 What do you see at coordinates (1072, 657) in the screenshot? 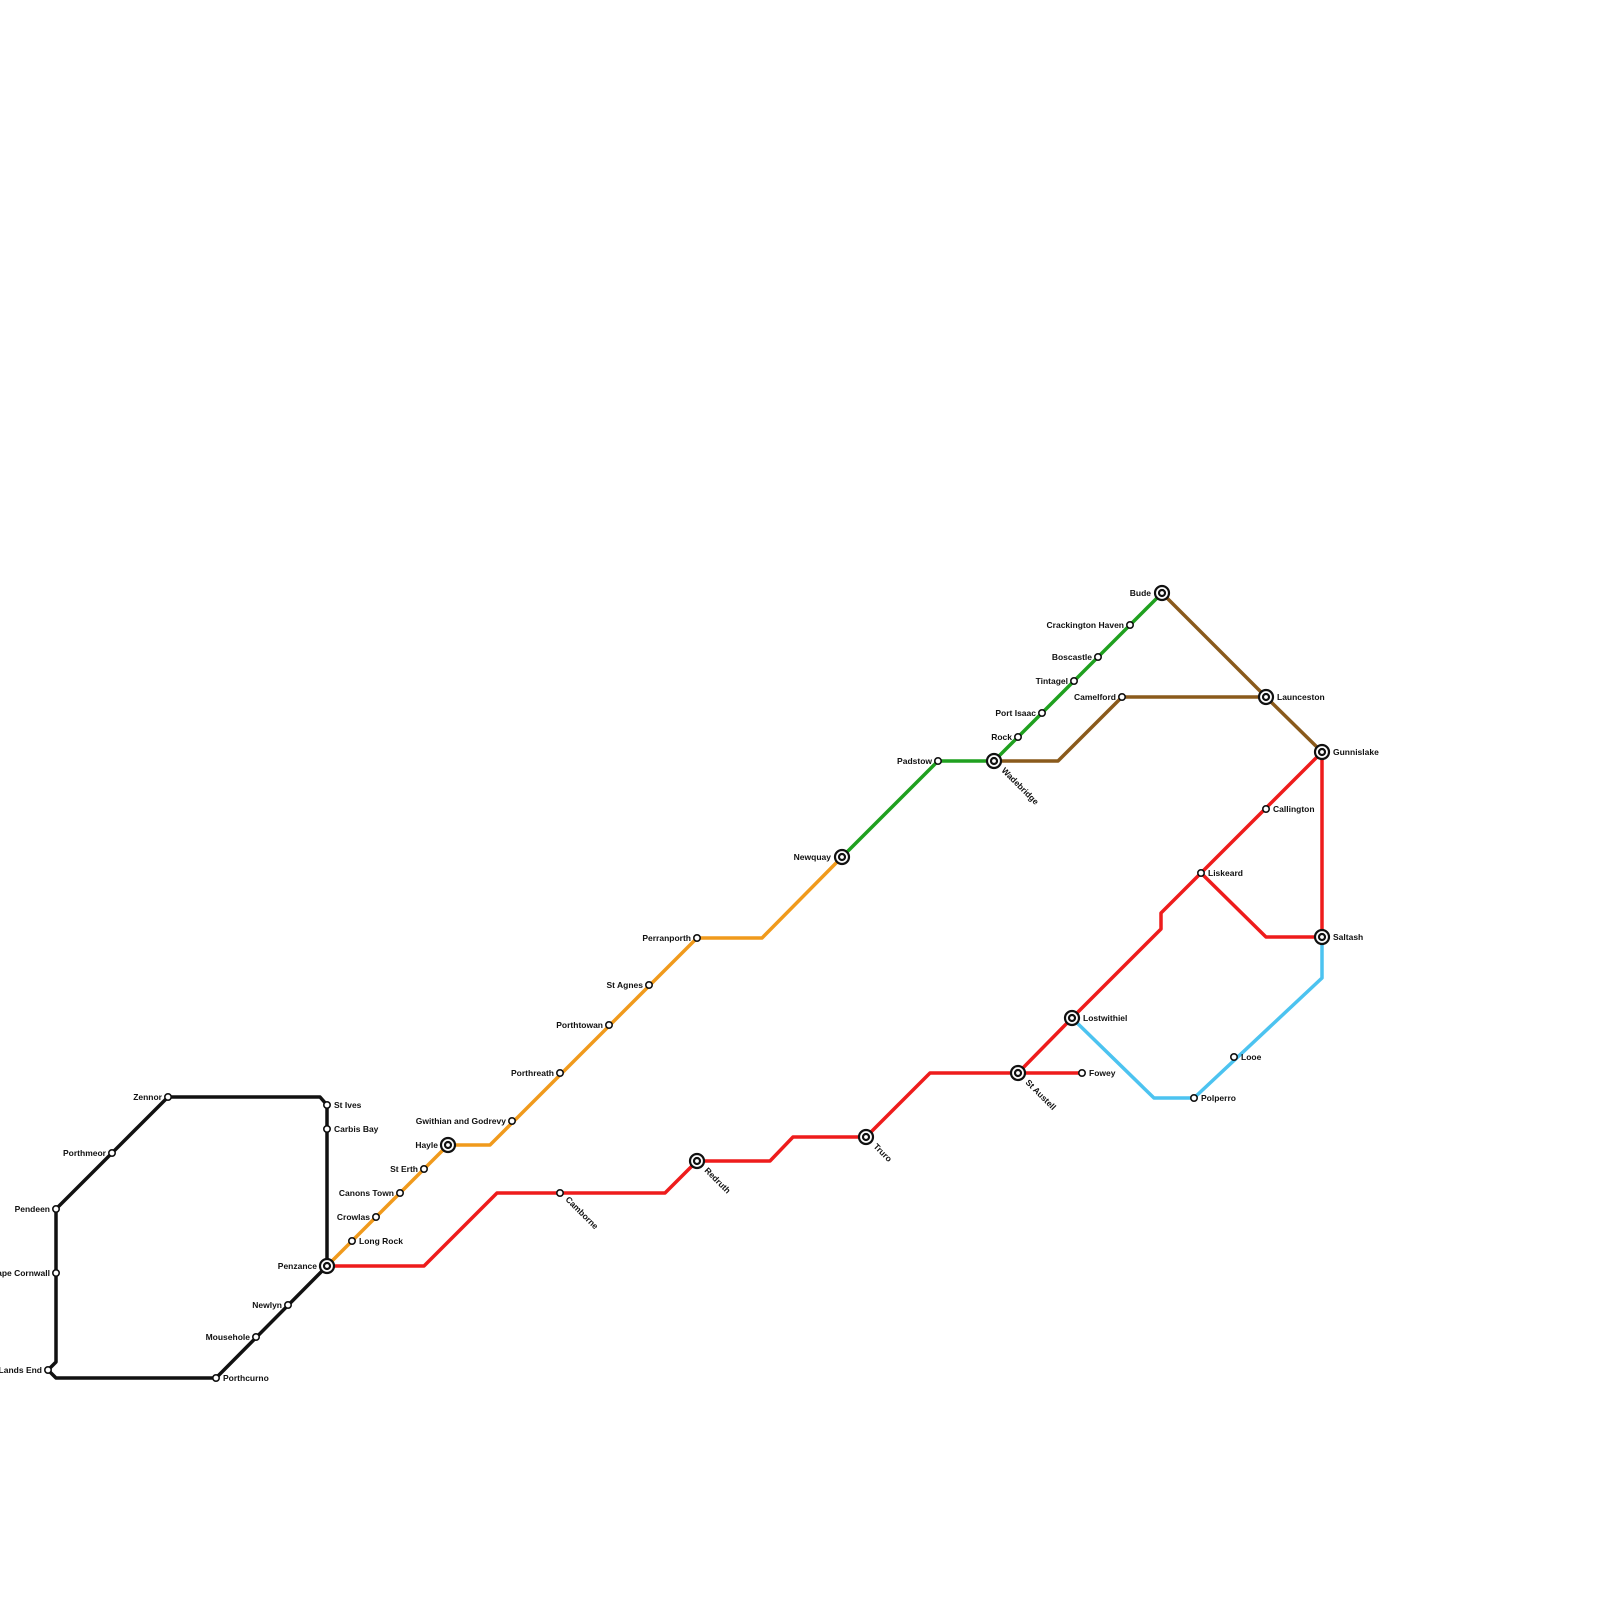
I see `label-boscastle: Boscastle` at bounding box center [1072, 657].